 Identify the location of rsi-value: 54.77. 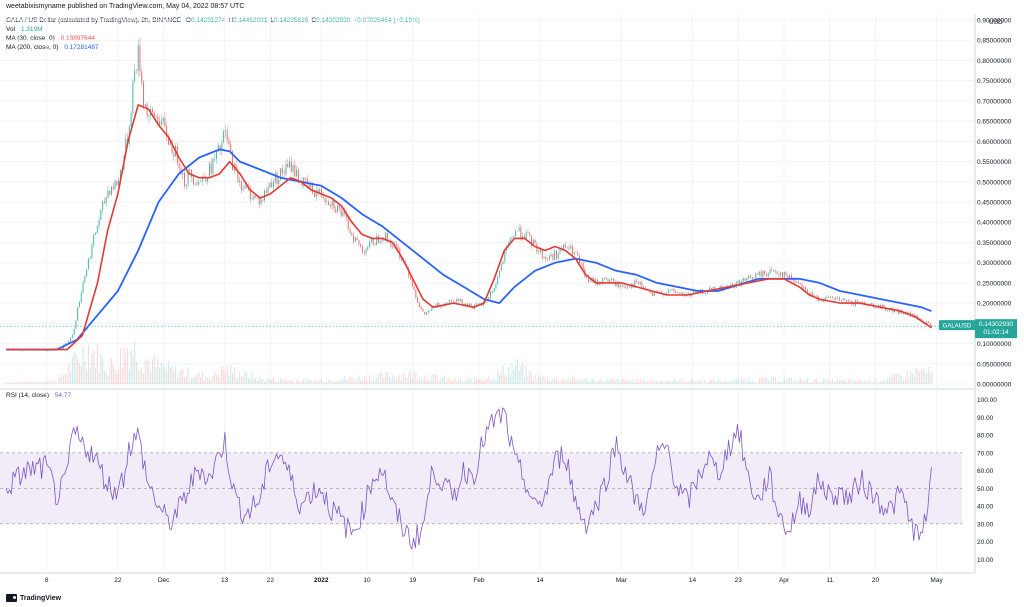
(63, 395).